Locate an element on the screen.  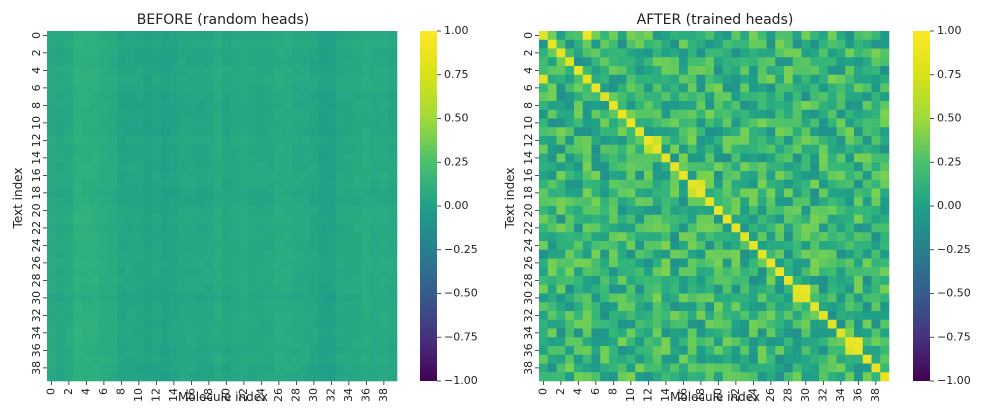
x-tick-label: 0 is located at coordinates (542, 391).